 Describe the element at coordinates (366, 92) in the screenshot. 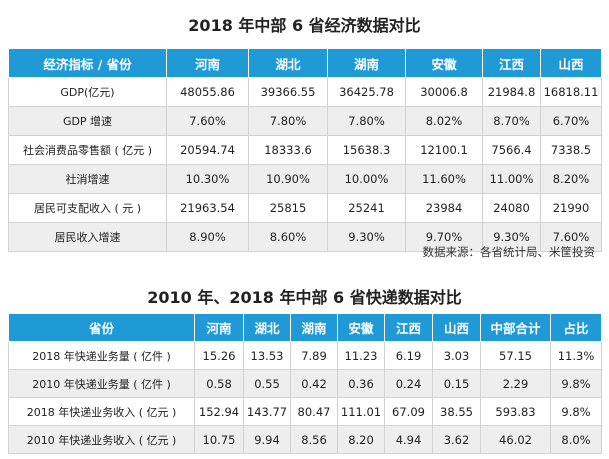

I see `table-cell: 36425.78` at that location.